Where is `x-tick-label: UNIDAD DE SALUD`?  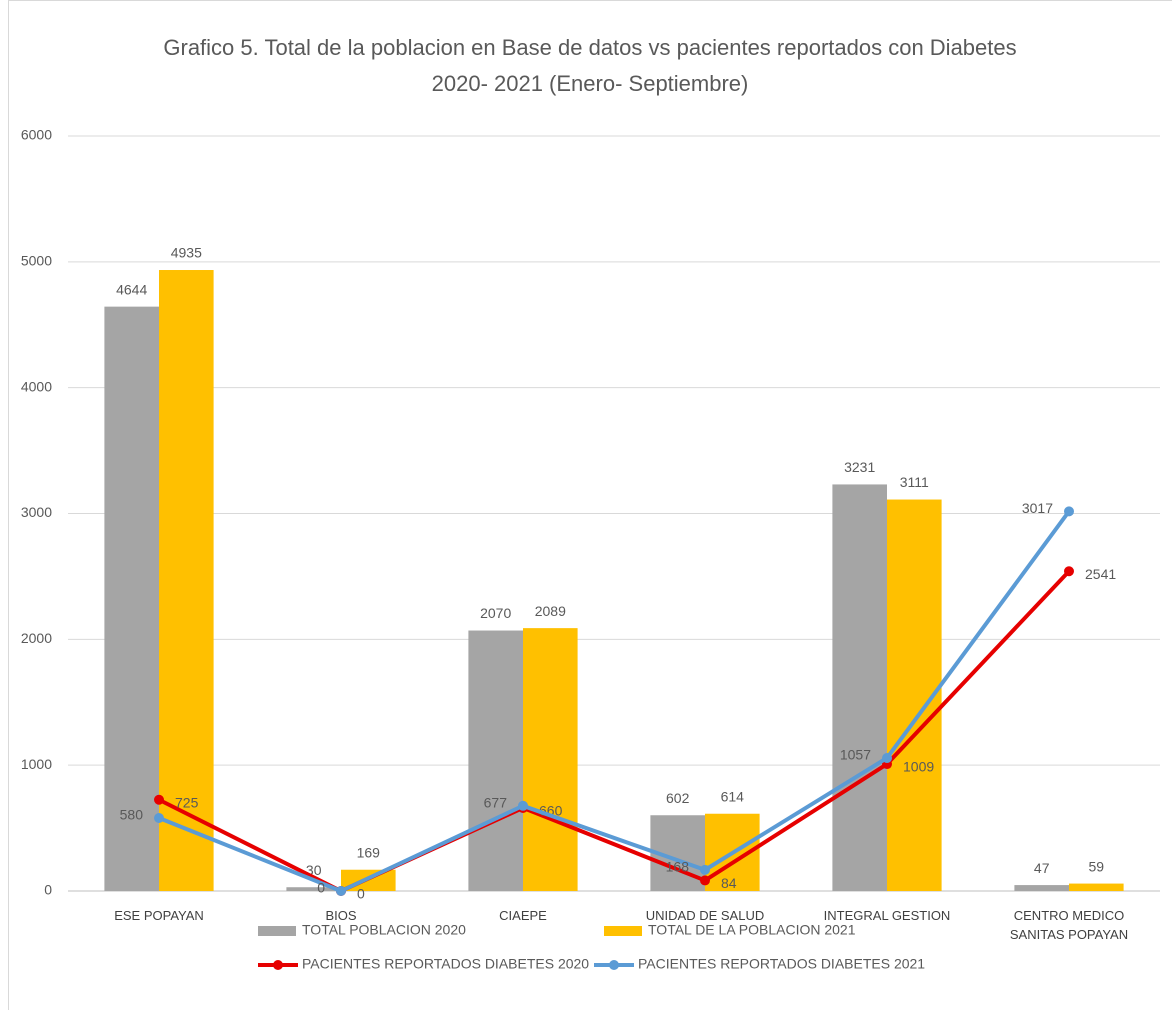
x-tick-label: UNIDAD DE SALUD is located at coordinates (705, 915).